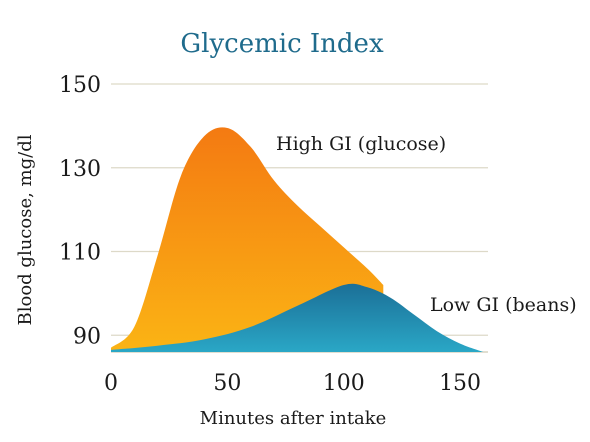 This screenshot has height=442, width=590. What do you see at coordinates (87, 336) in the screenshot?
I see `y-tick-label-90: 90` at bounding box center [87, 336].